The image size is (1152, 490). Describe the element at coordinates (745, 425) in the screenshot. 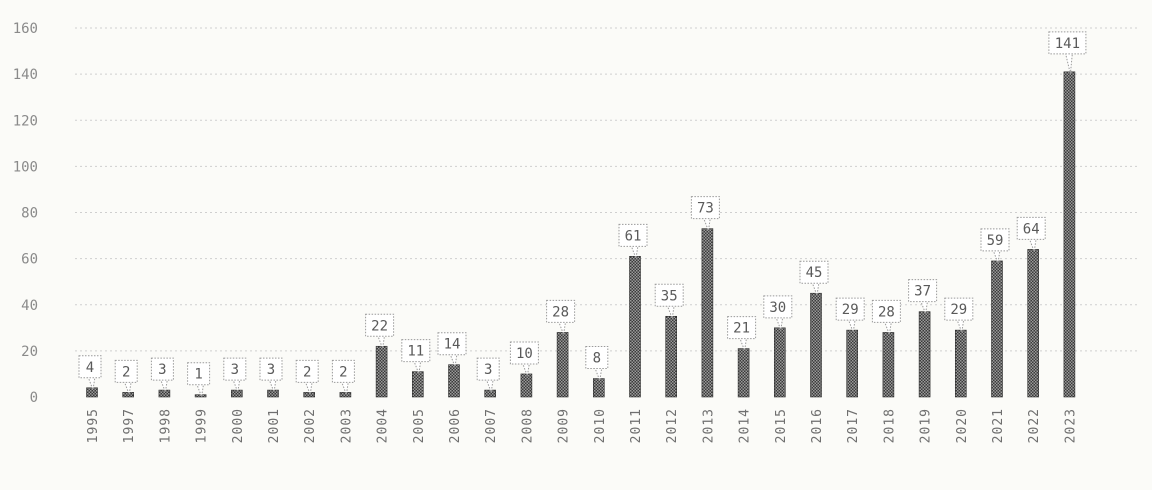

I see `x-tick-label: 2014` at that location.